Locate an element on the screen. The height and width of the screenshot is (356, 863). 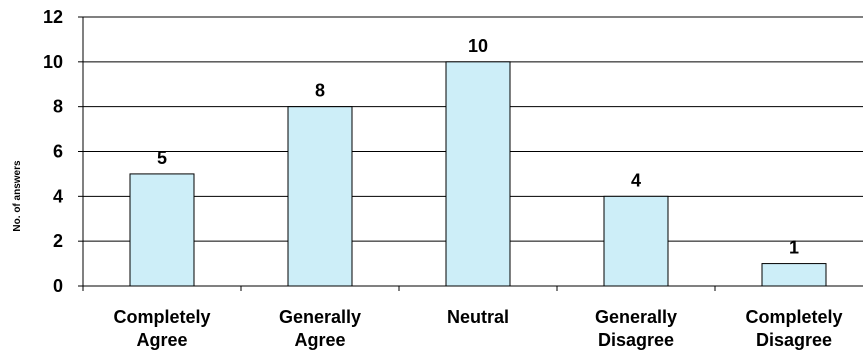
x-category-label: Completely Agree is located at coordinates (161, 328).